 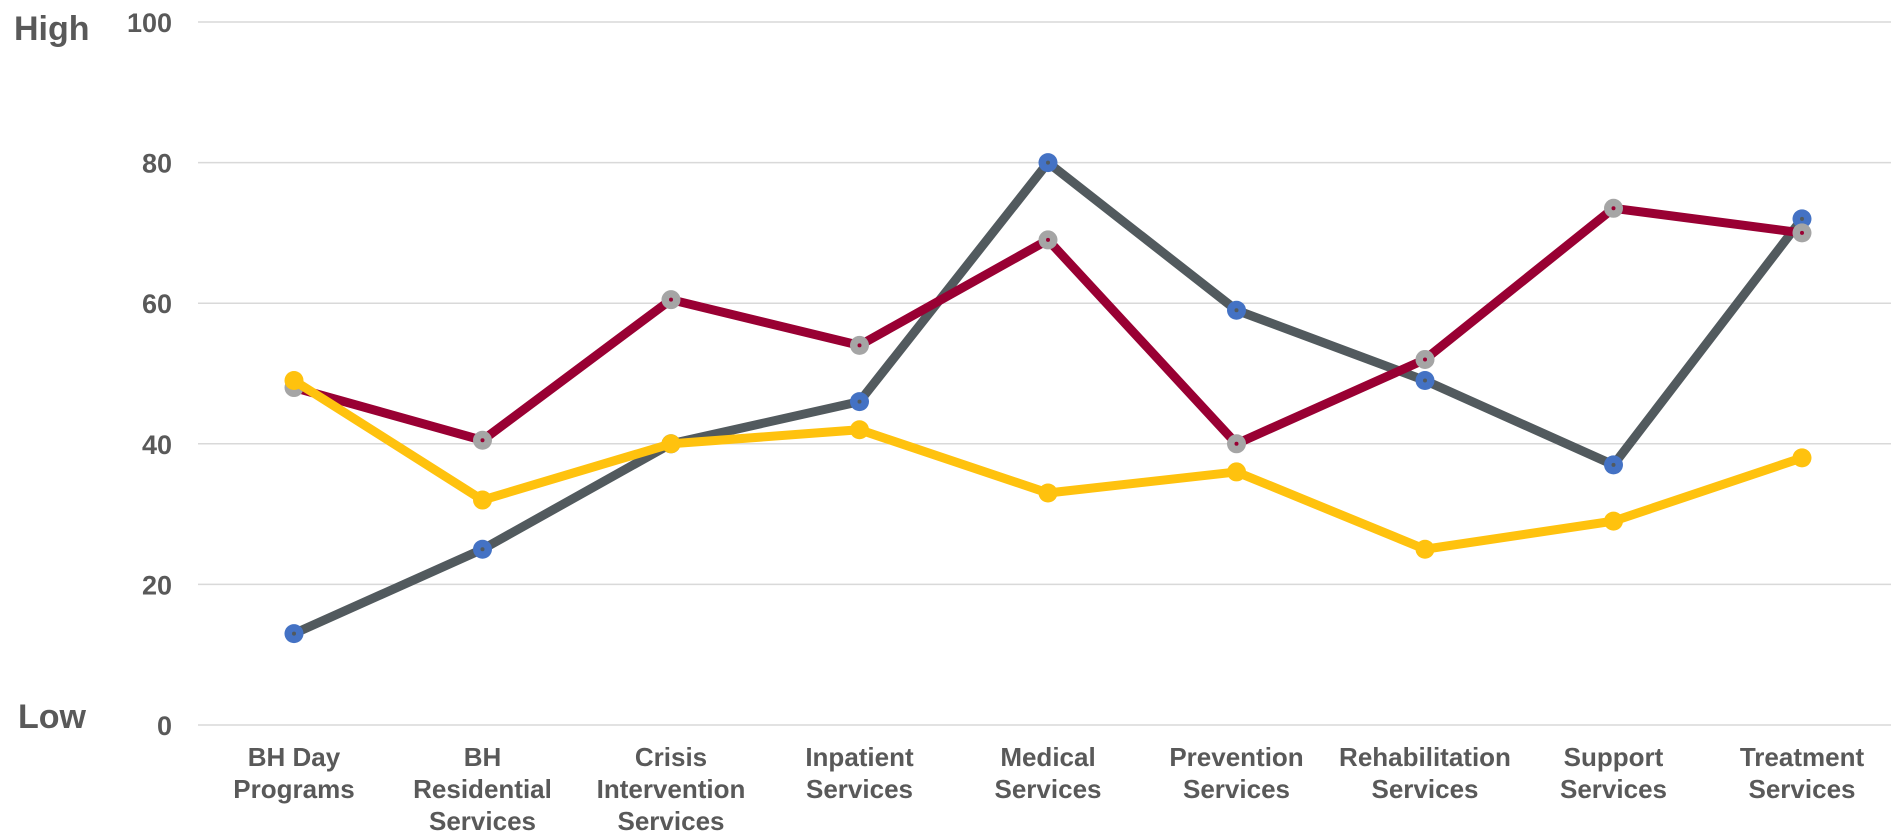 What do you see at coordinates (859, 757) in the screenshot?
I see `x-tick-label-line: Inpatient` at bounding box center [859, 757].